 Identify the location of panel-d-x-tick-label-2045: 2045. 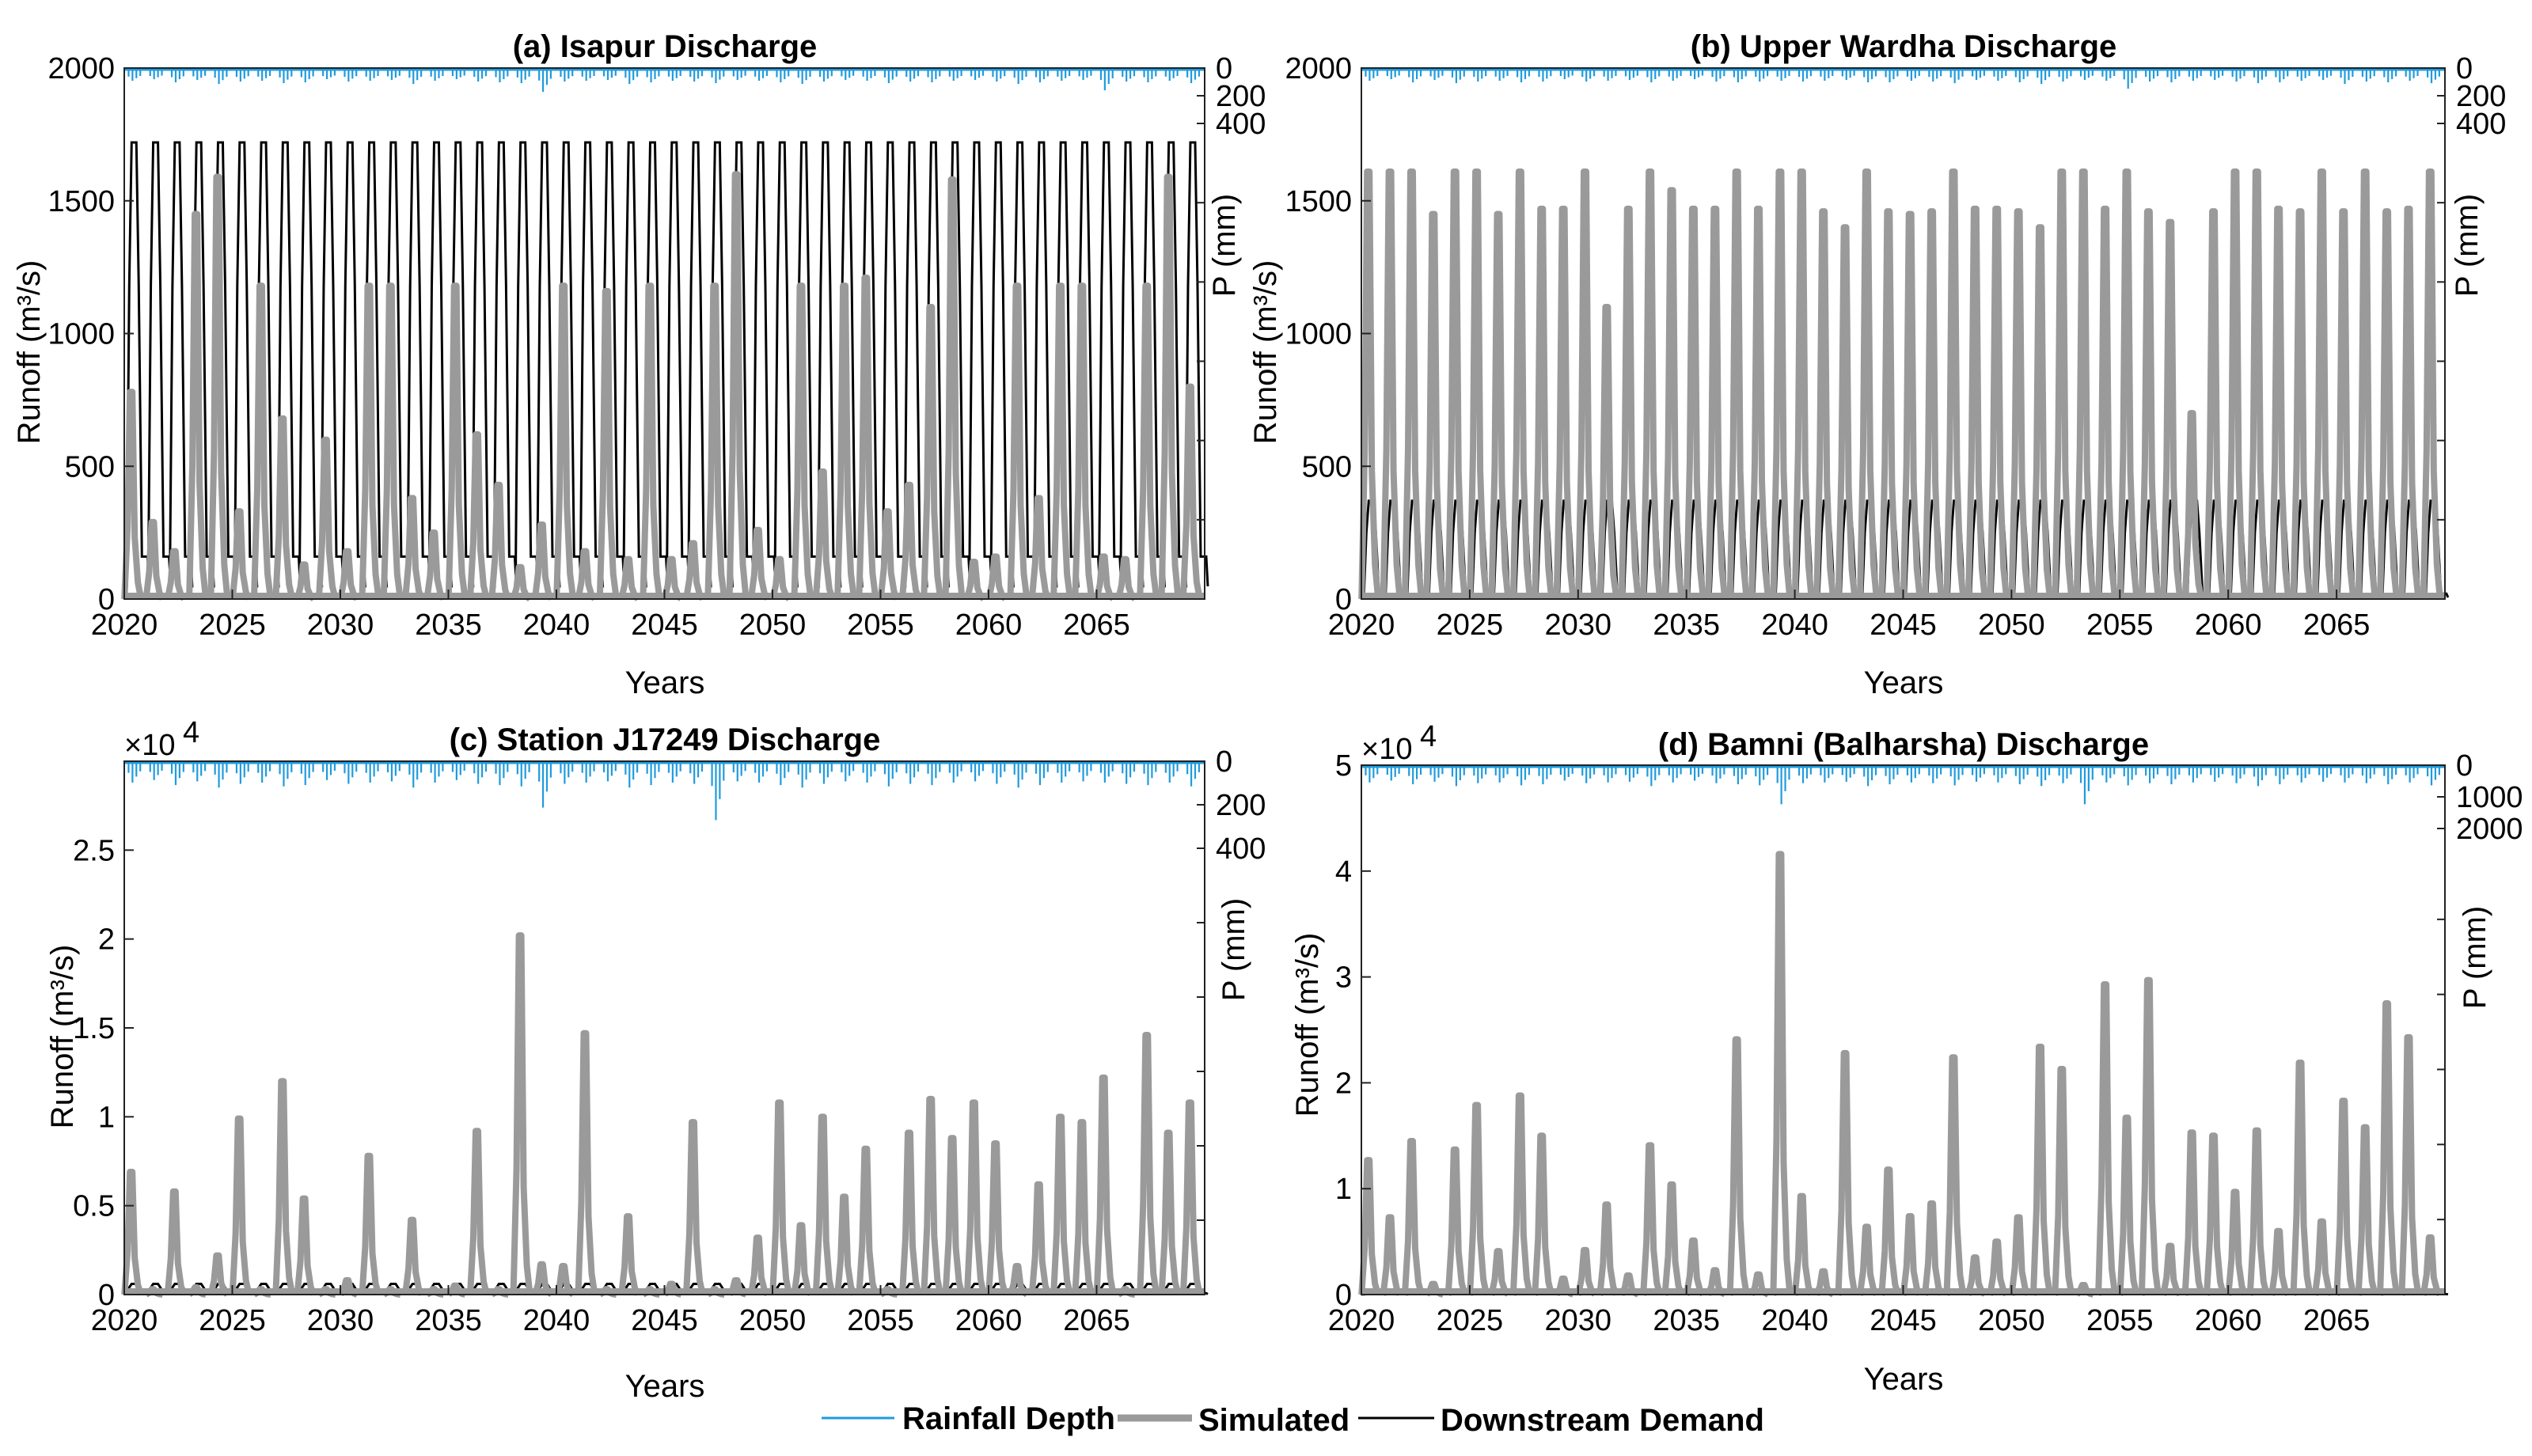
(1904, 1320).